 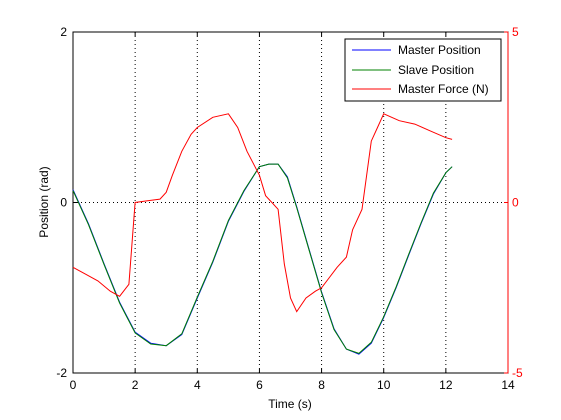 I want to click on legend-label-master-position: Master Position, so click(x=439, y=50).